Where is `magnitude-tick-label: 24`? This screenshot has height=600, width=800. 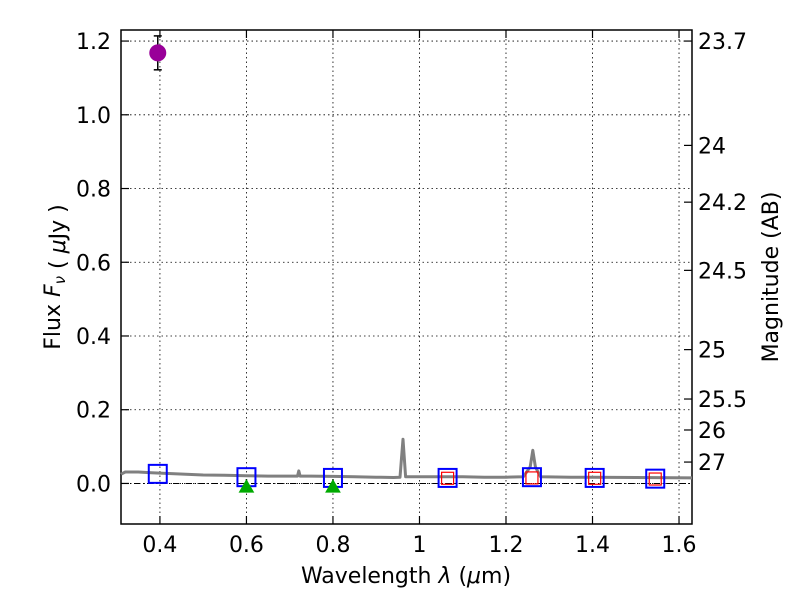 magnitude-tick-label: 24 is located at coordinates (712, 146).